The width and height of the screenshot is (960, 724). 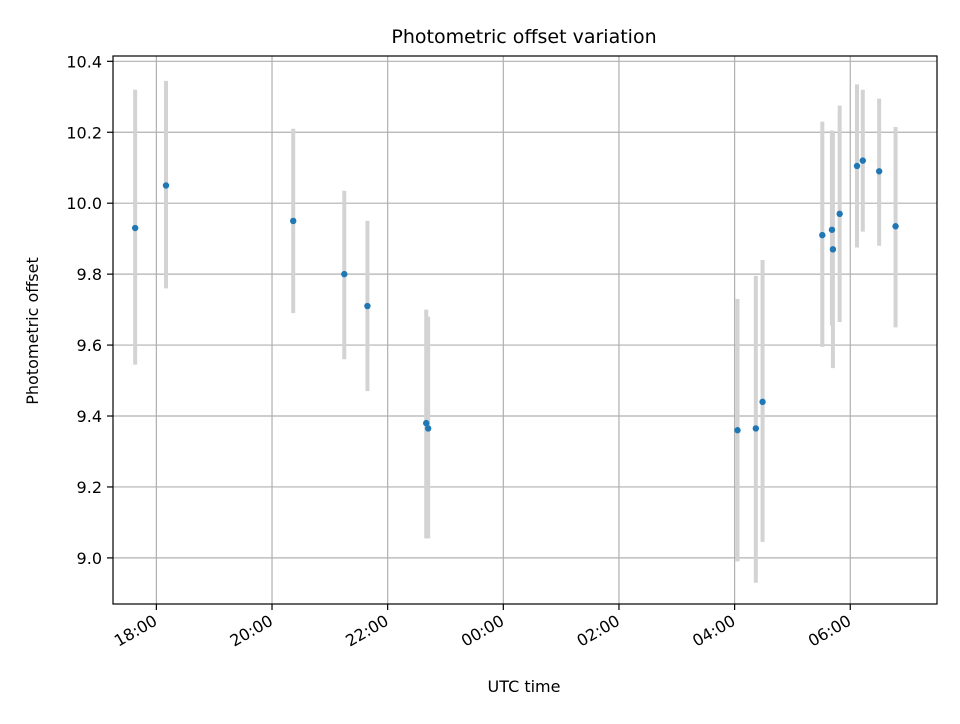 What do you see at coordinates (89, 487) in the screenshot?
I see `y-tick-label: 9.2` at bounding box center [89, 487].